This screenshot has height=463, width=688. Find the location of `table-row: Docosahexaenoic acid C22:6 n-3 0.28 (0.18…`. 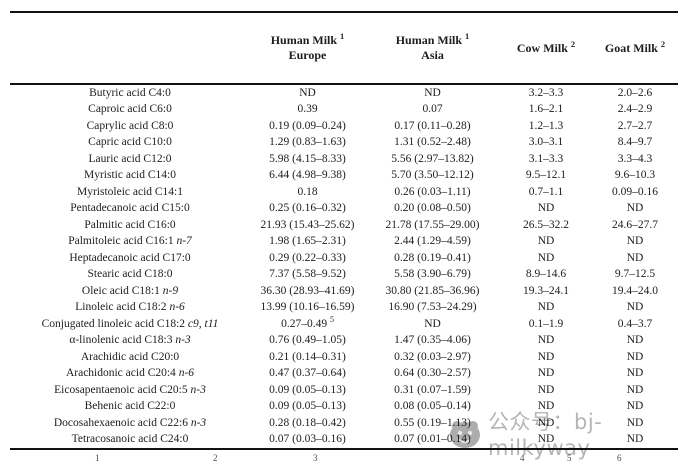

table-row: Docosahexaenoic acid C22:6 n-3 0.28 (0.18… is located at coordinates (344, 423).